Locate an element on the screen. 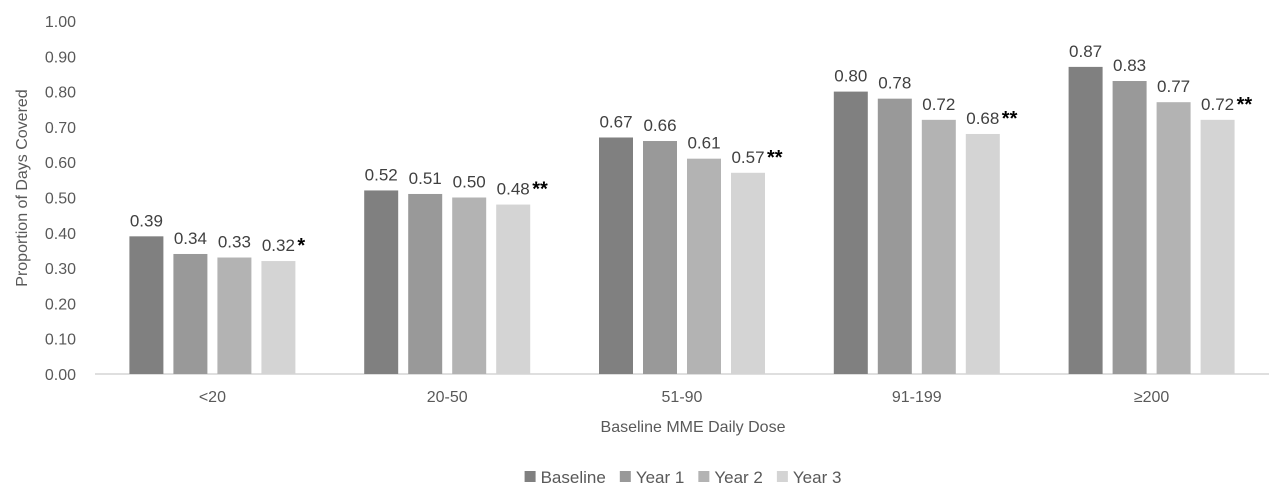 The height and width of the screenshot is (491, 1277). data-label: 0.66 is located at coordinates (659, 125).